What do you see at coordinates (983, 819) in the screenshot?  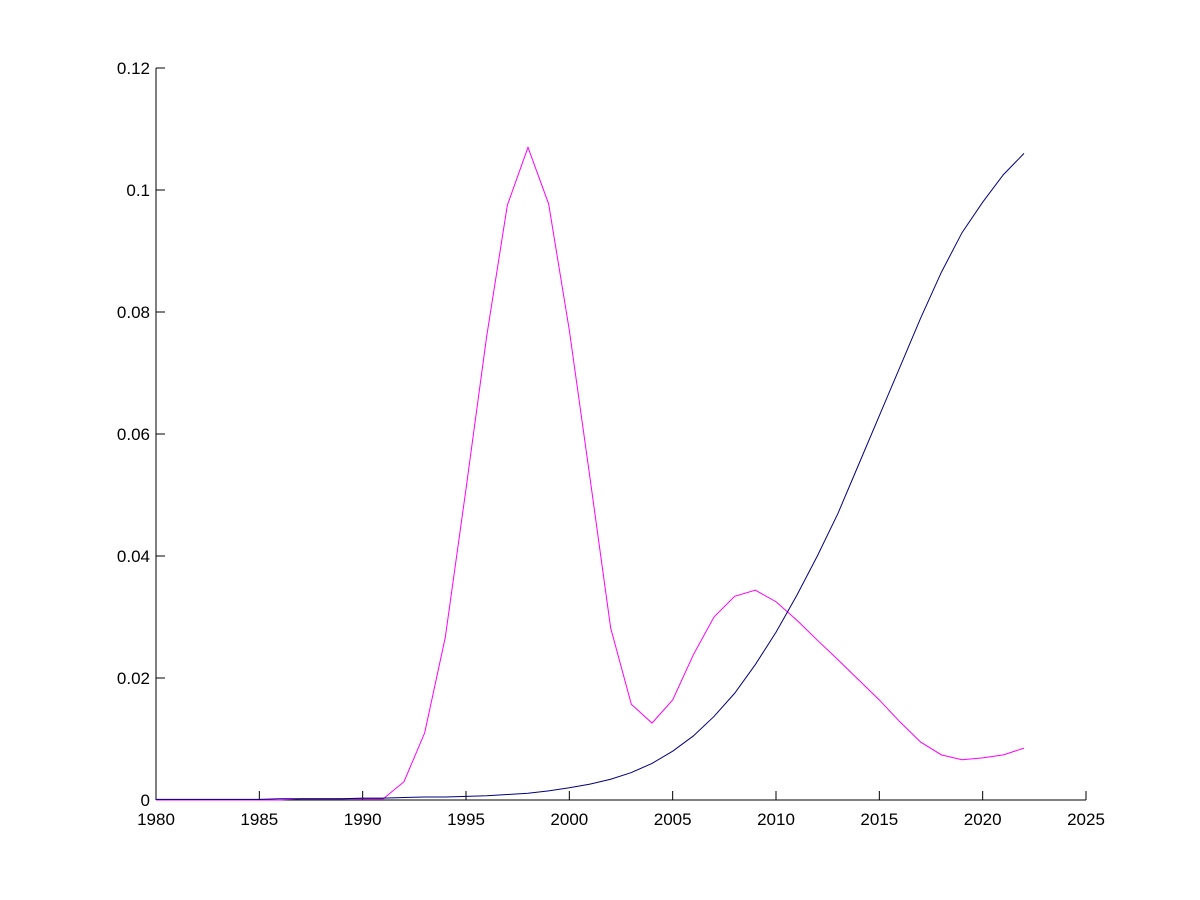 I see `x-tick-label: 2020` at bounding box center [983, 819].